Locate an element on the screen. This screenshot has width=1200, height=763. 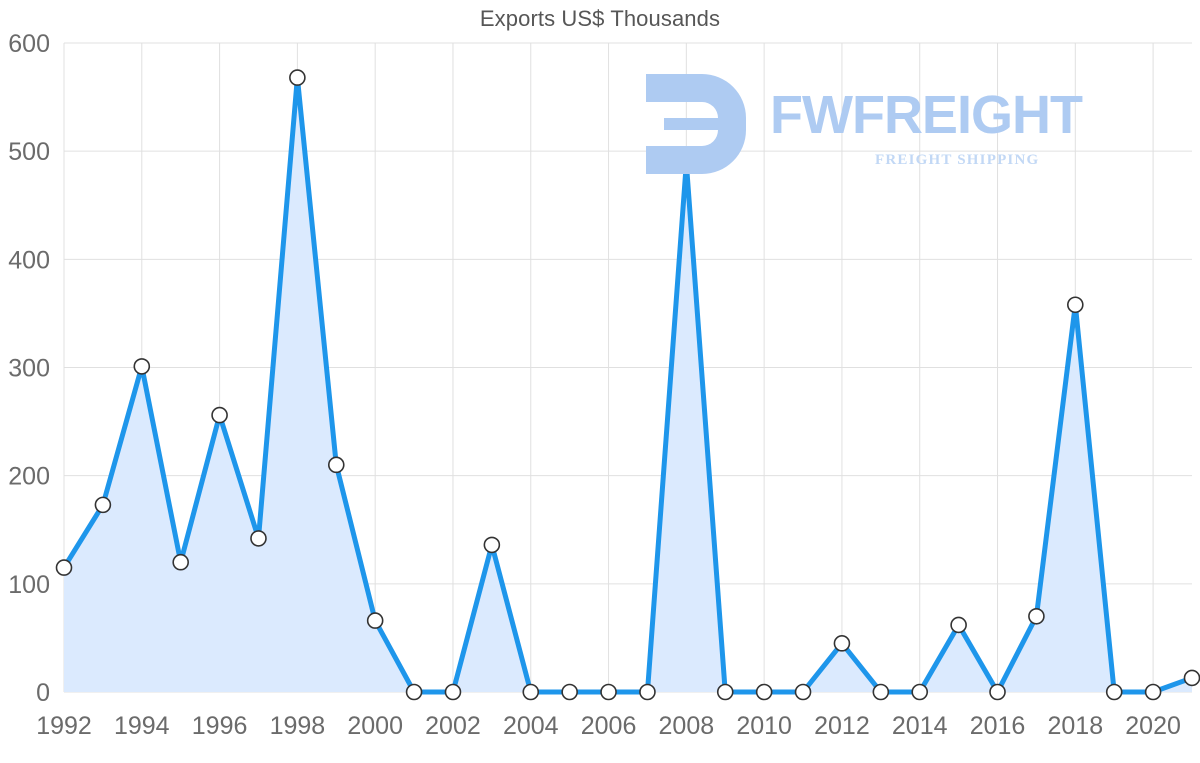
y-axis-tick-label: 200 is located at coordinates (29, 477).